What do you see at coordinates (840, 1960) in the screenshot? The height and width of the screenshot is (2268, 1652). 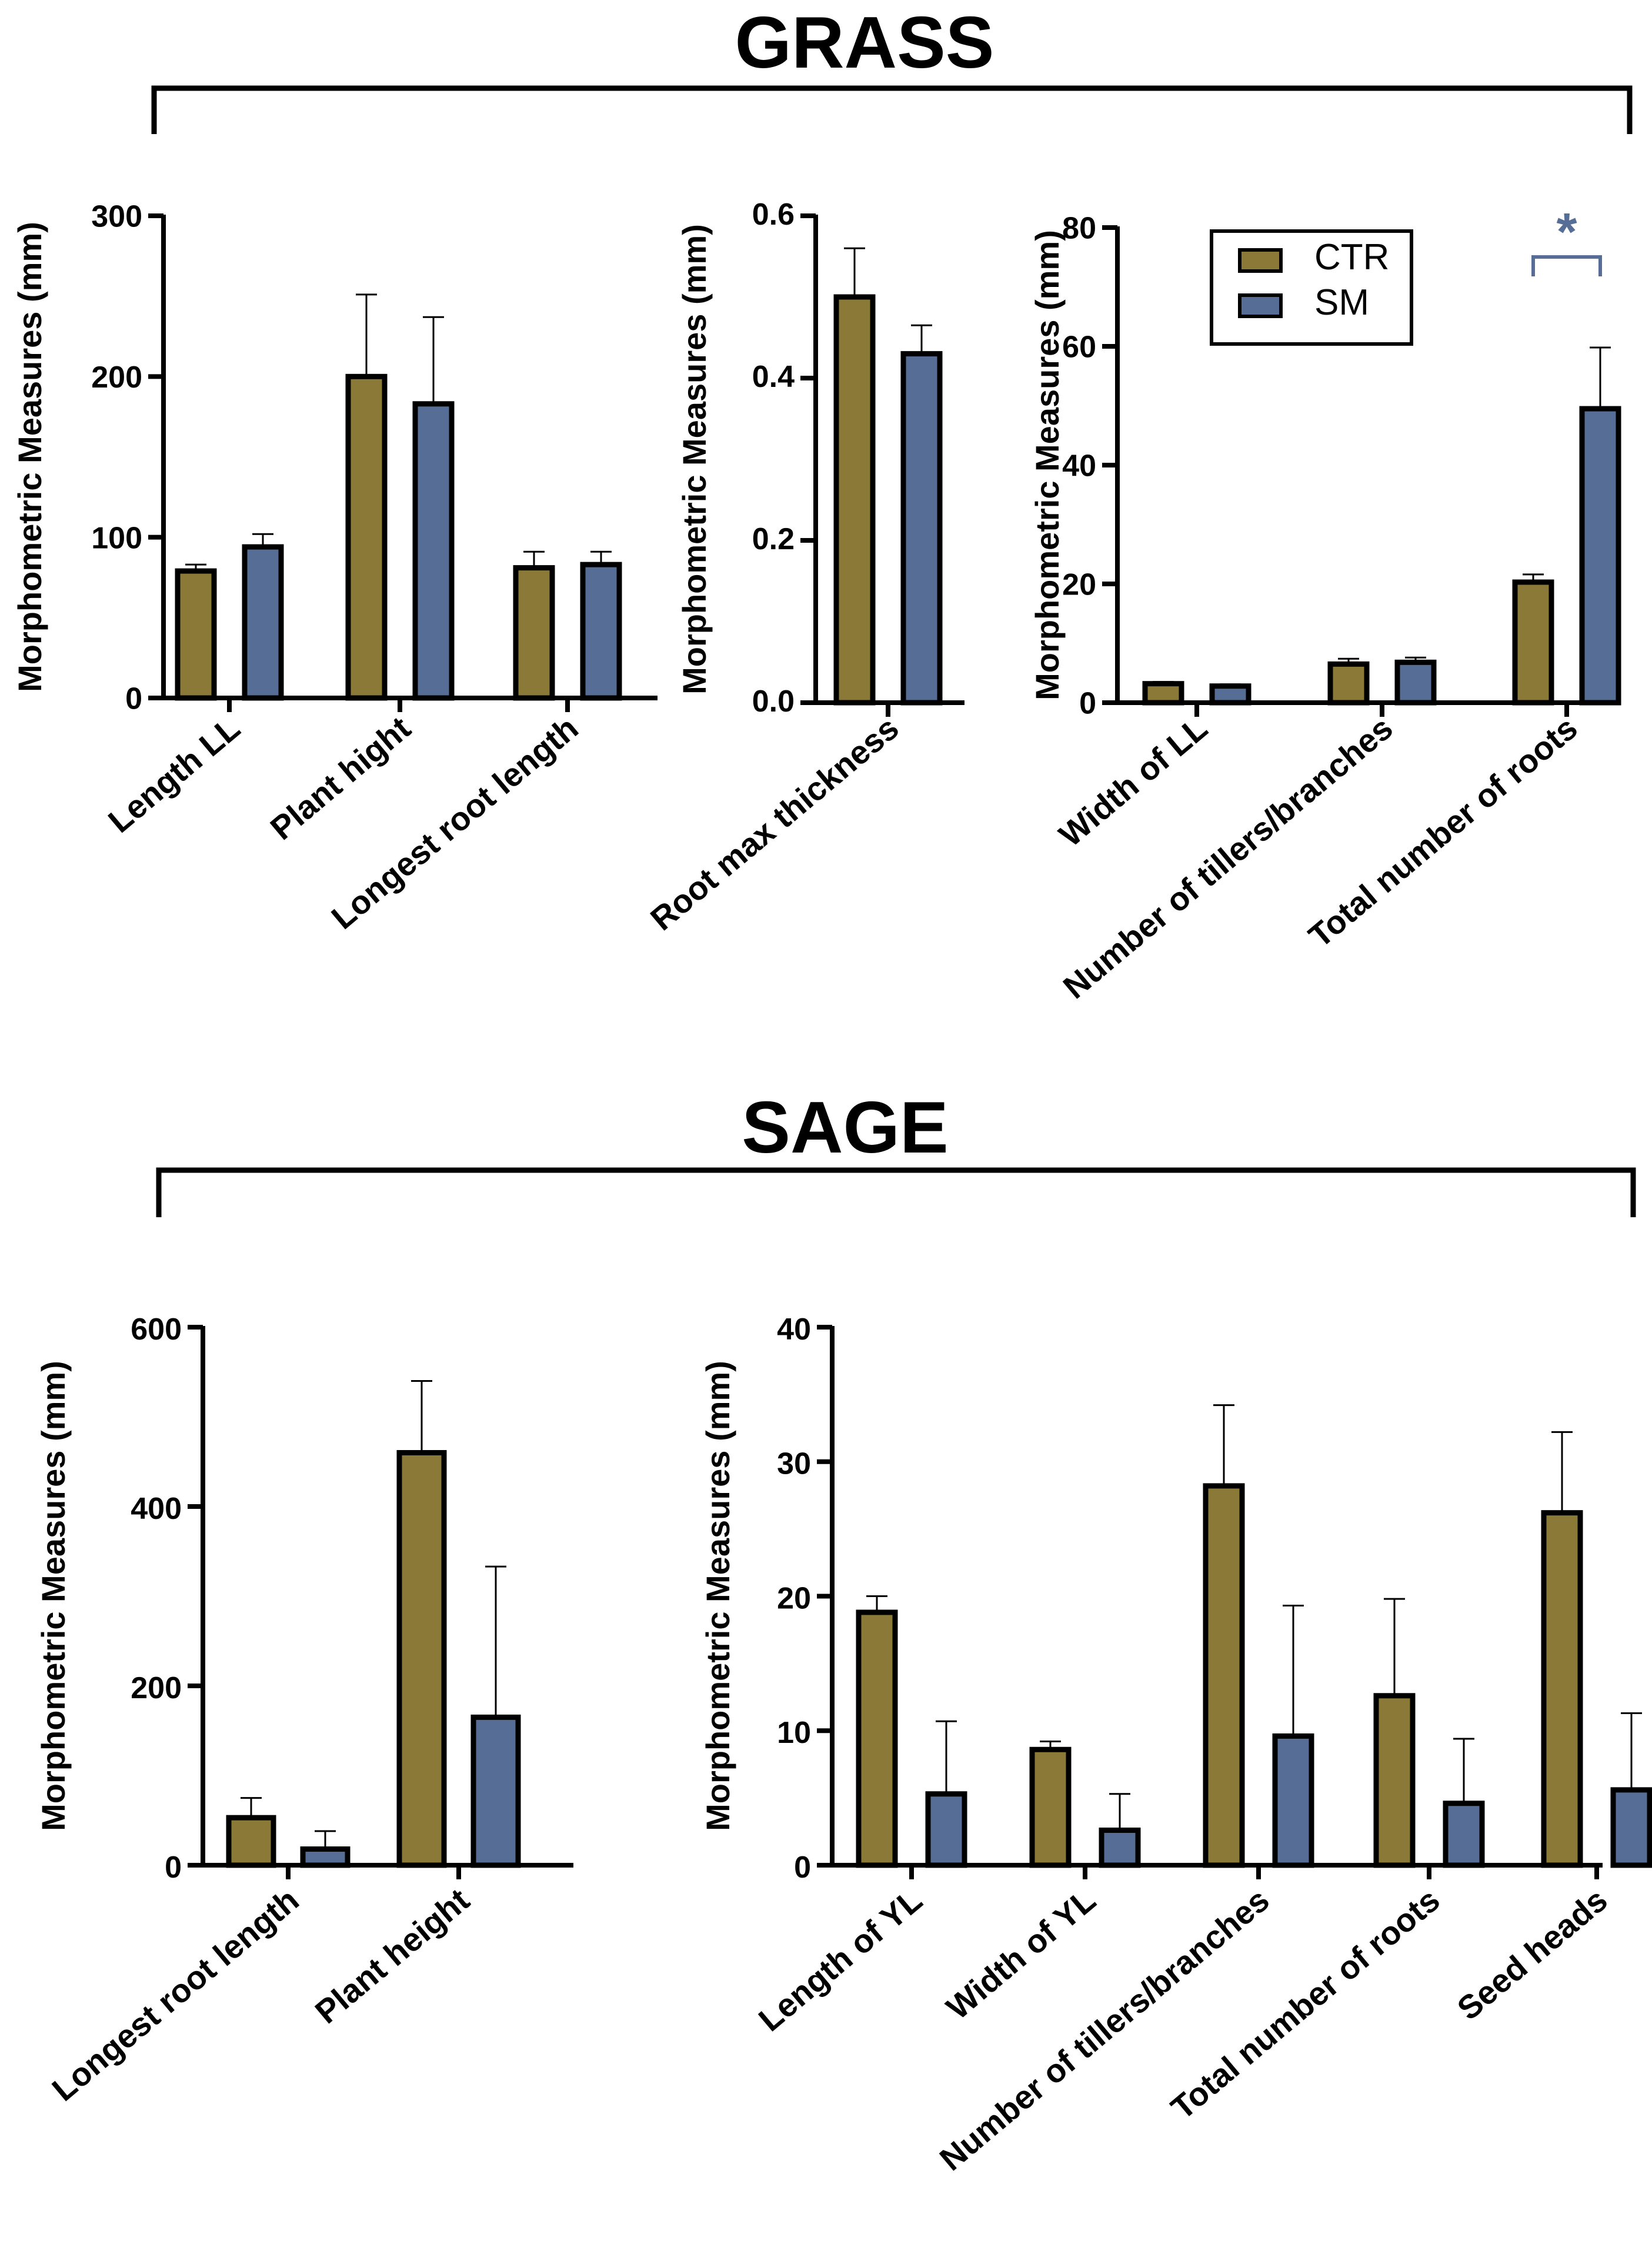 I see `x-tick-label: Length of YL` at bounding box center [840, 1960].